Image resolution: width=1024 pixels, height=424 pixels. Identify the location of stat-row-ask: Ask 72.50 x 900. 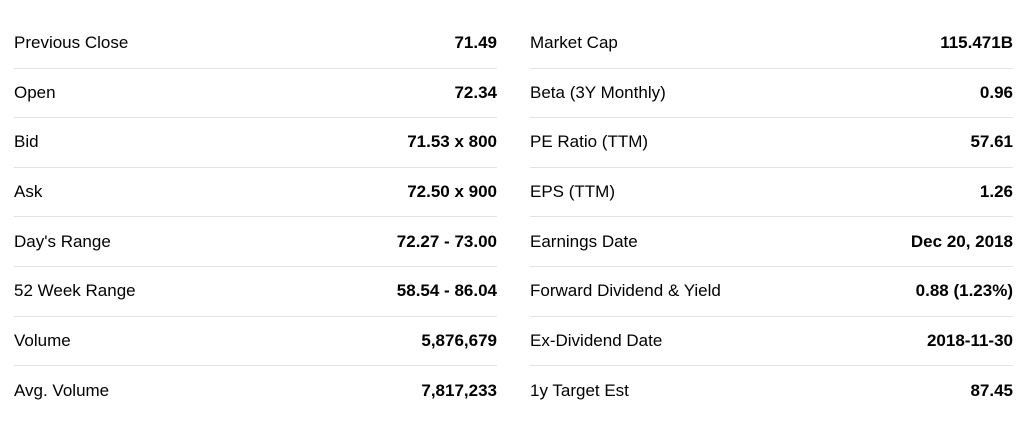
(255, 193).